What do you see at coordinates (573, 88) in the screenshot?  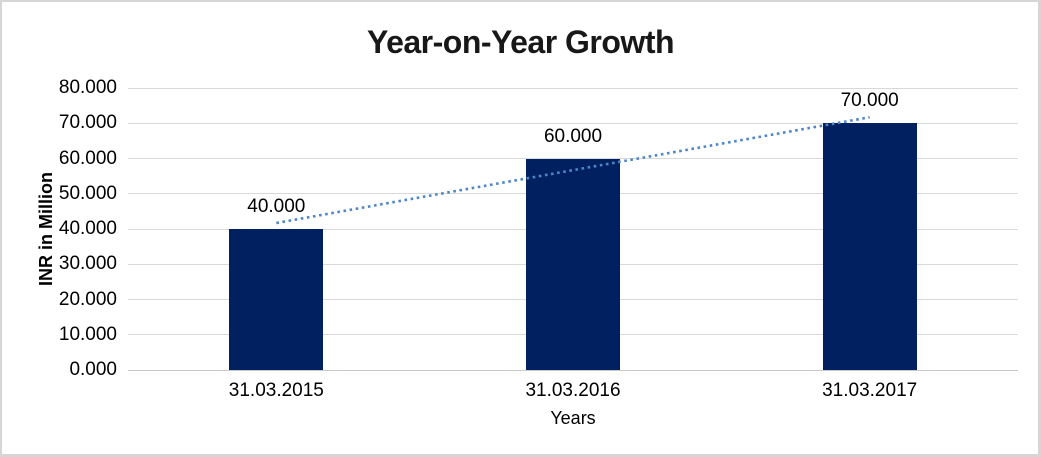 I see `gridline` at bounding box center [573, 88].